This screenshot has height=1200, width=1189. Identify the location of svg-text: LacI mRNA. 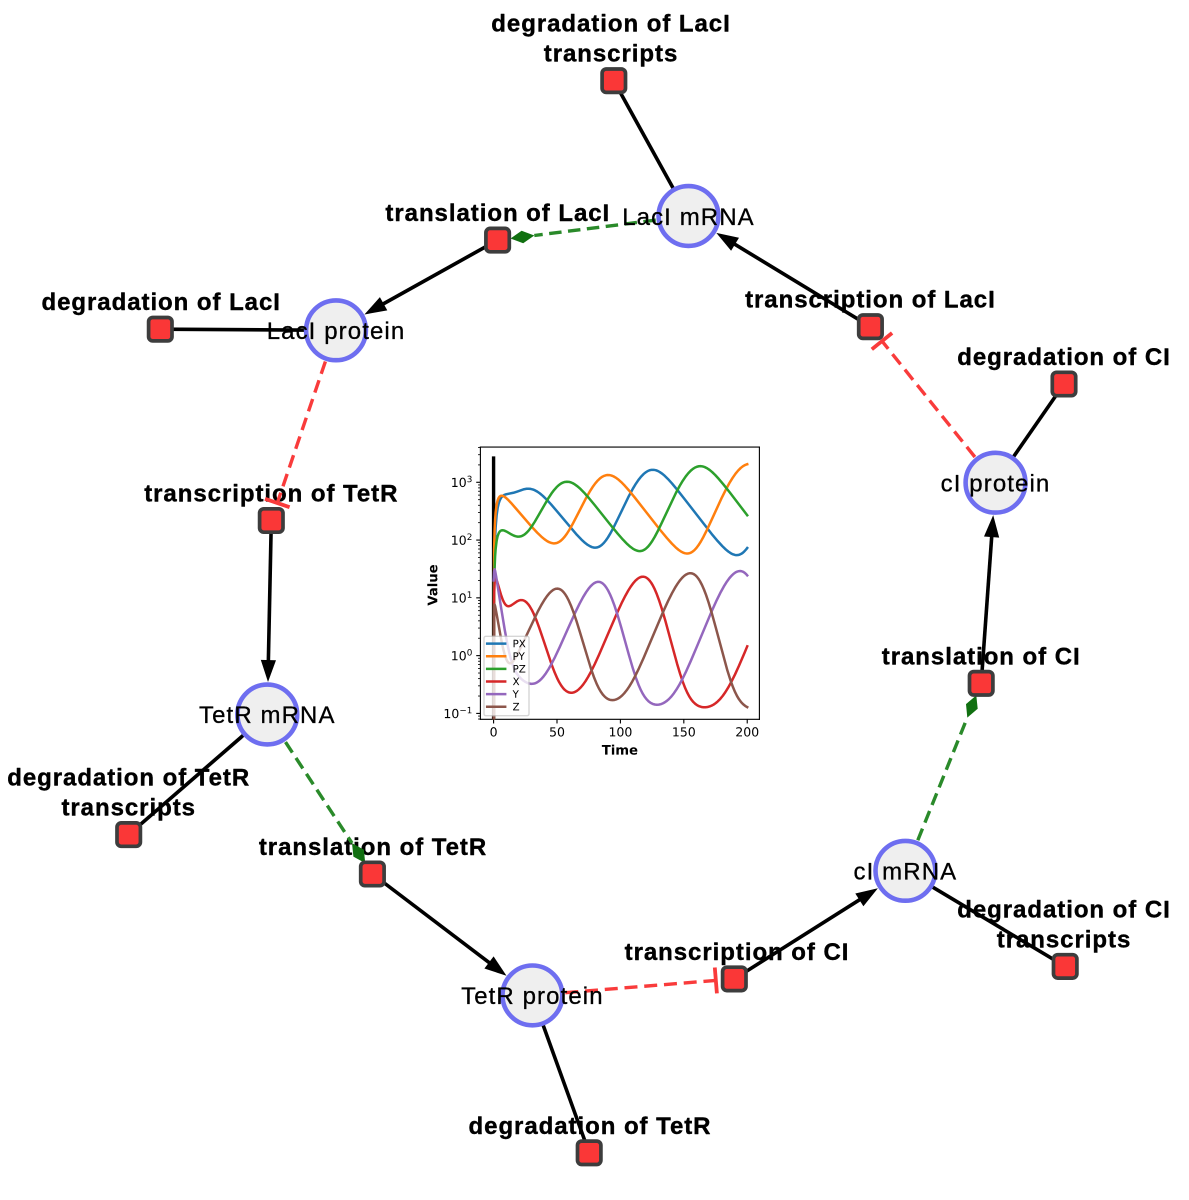
(688, 217).